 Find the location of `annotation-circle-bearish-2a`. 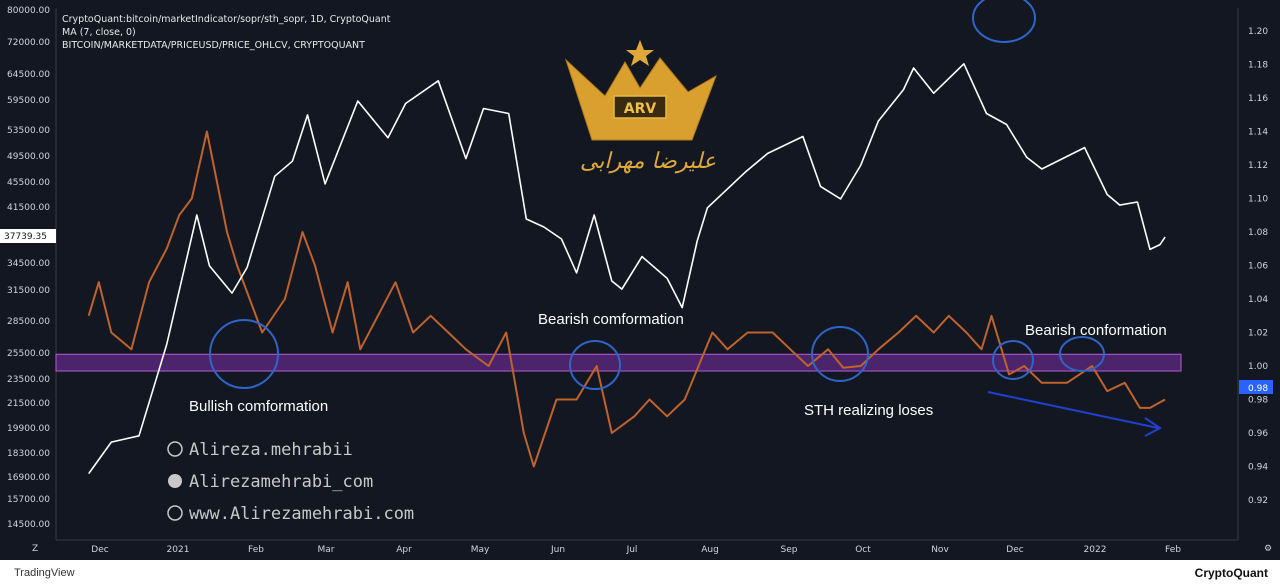

annotation-circle-bearish-2a is located at coordinates (1013, 360).